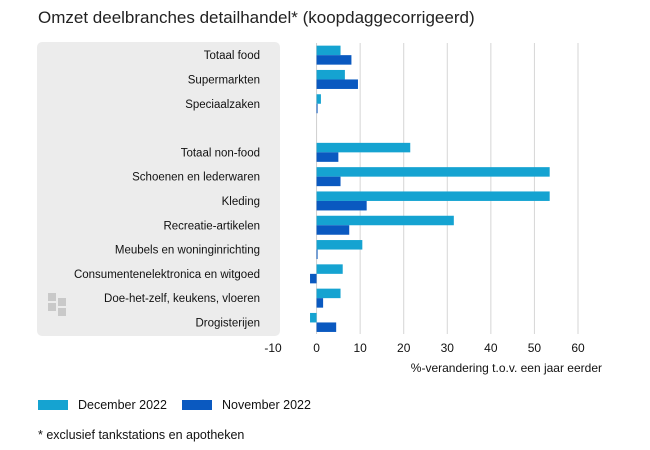  What do you see at coordinates (197, 405) in the screenshot?
I see `legend-swatch-november` at bounding box center [197, 405].